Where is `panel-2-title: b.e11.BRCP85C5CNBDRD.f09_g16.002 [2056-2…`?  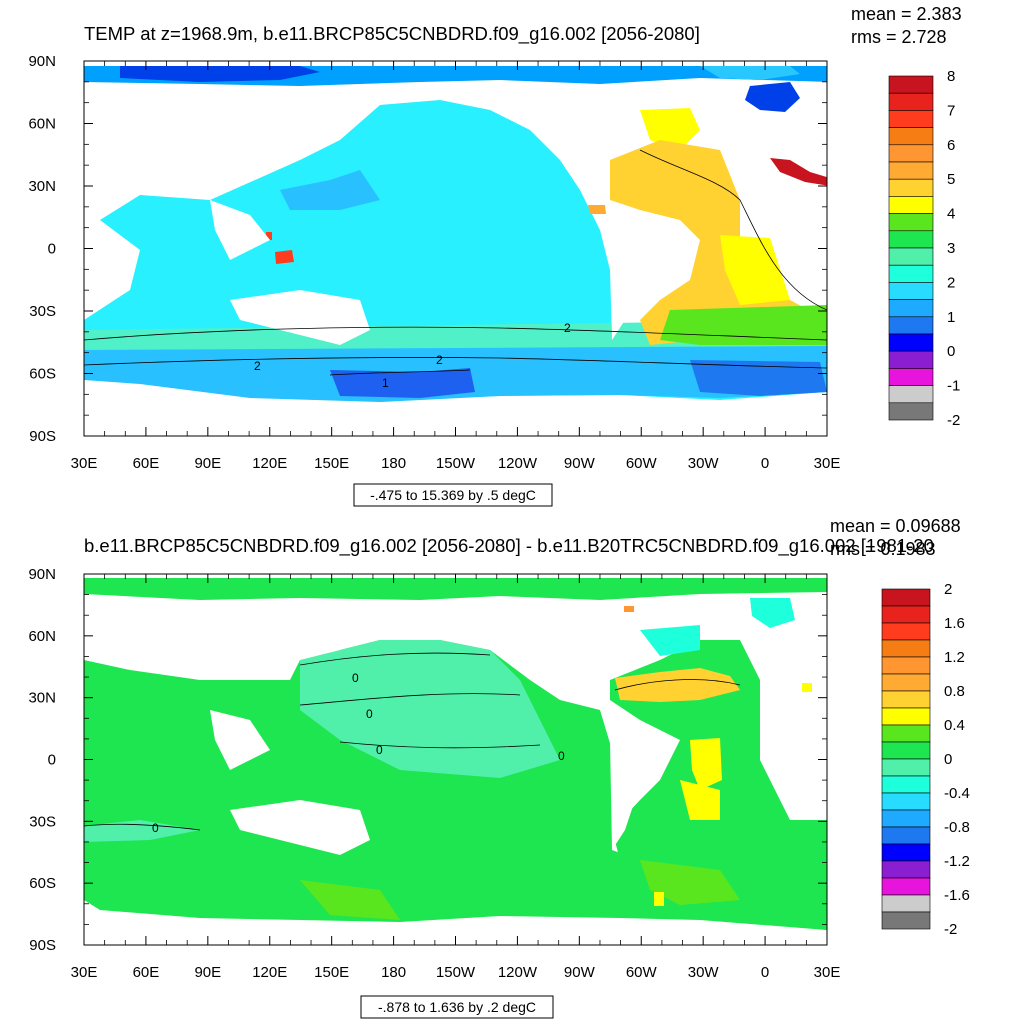
panel-2-title: b.e11.BRCP85C5CNBDRD.f09_g16.002 [2056-2… is located at coordinates (509, 546).